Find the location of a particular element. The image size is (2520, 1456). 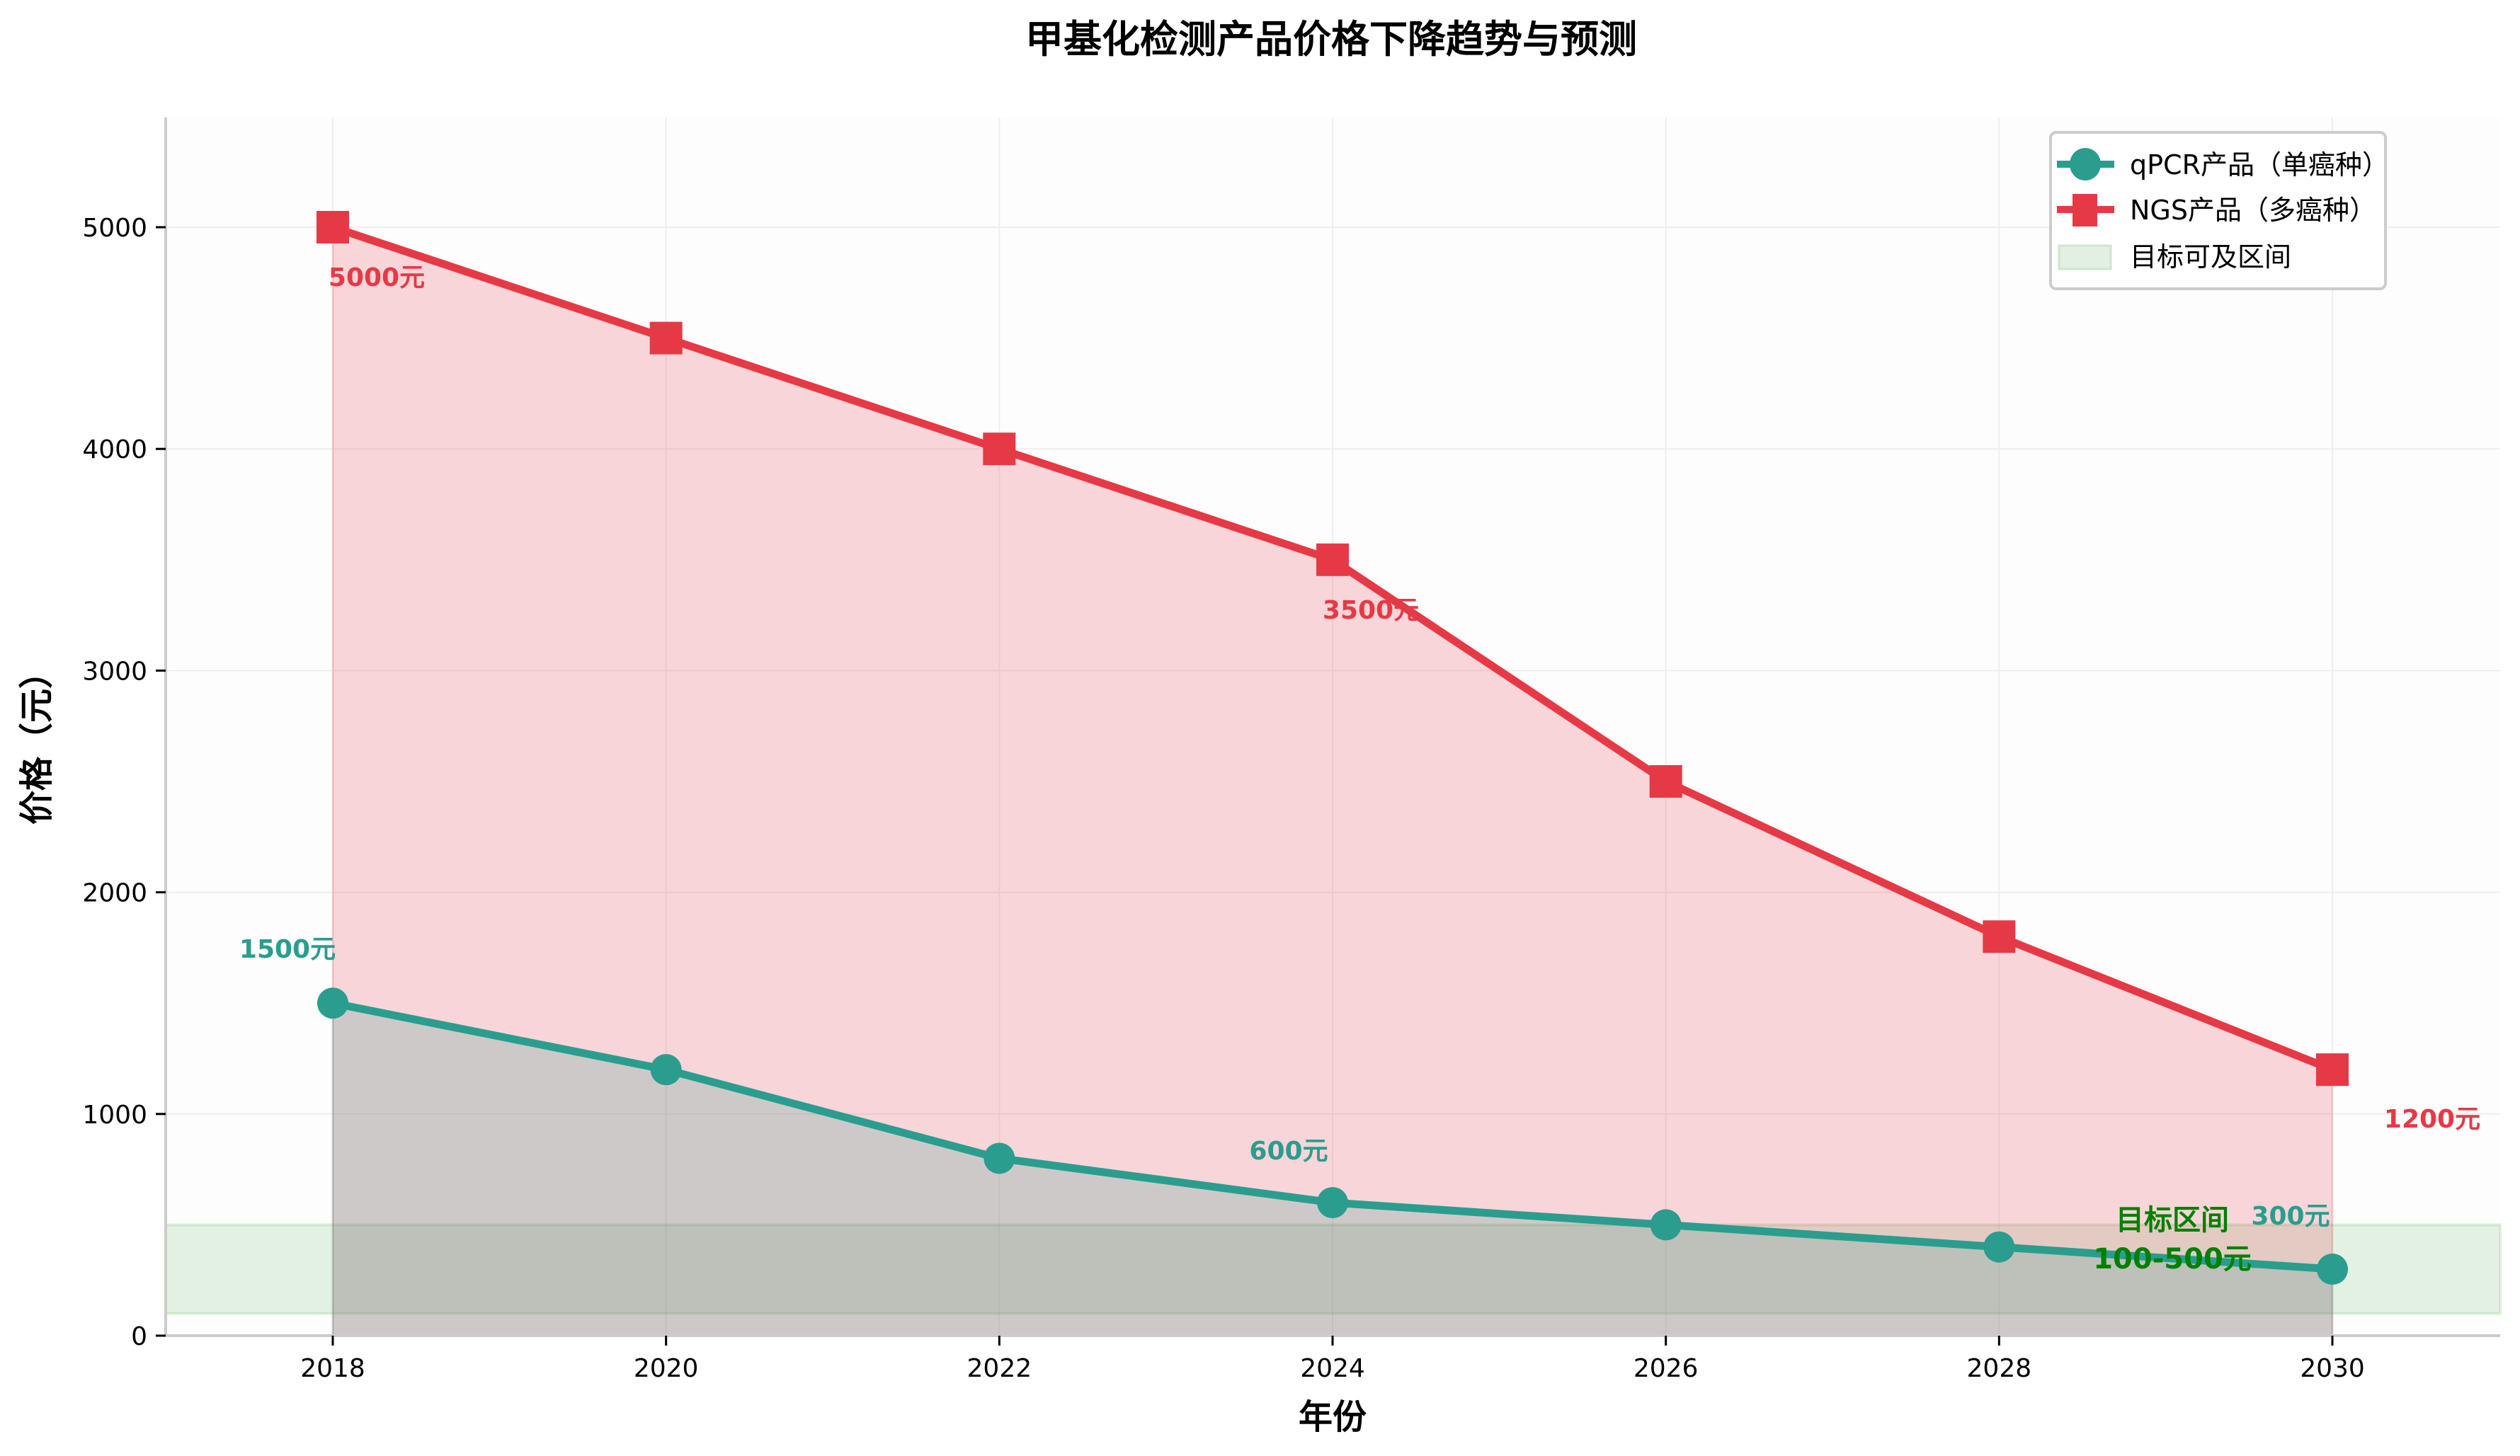

legend-item-target-band: 目标可及区间 is located at coordinates (2174, 257).